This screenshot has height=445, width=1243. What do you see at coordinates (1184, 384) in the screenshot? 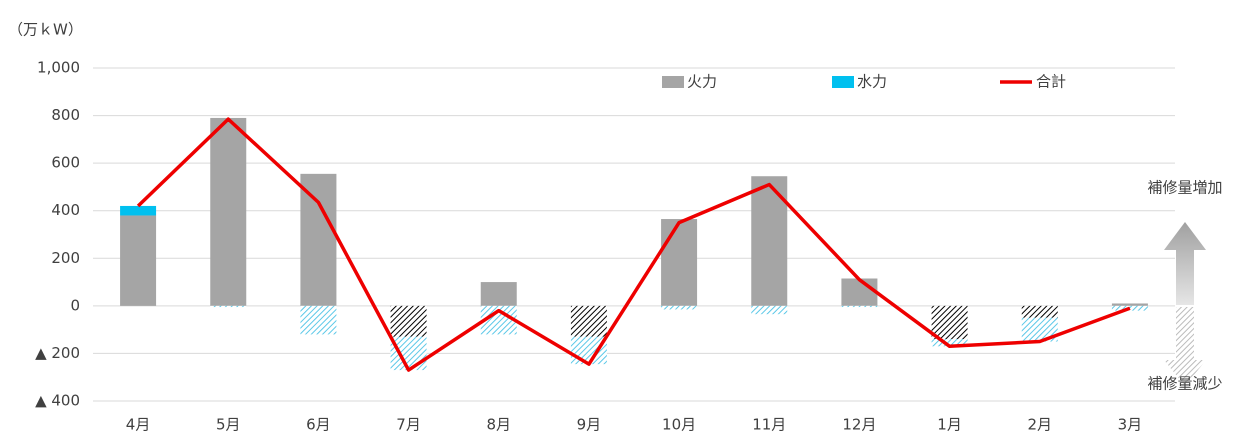
I see `annotation: 補修量減少` at bounding box center [1184, 384].